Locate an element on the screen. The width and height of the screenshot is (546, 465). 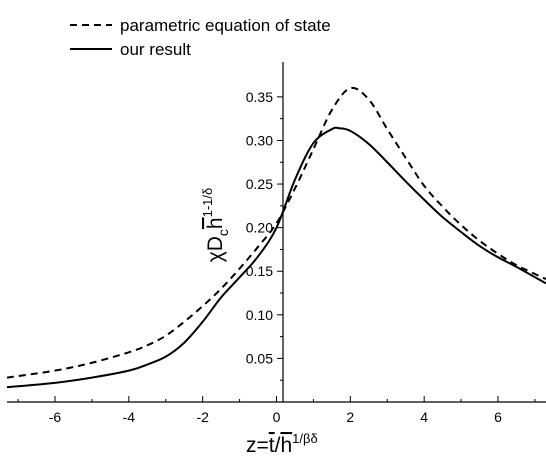
x-axis-label: z=t/h1/βδ is located at coordinates (282, 444).